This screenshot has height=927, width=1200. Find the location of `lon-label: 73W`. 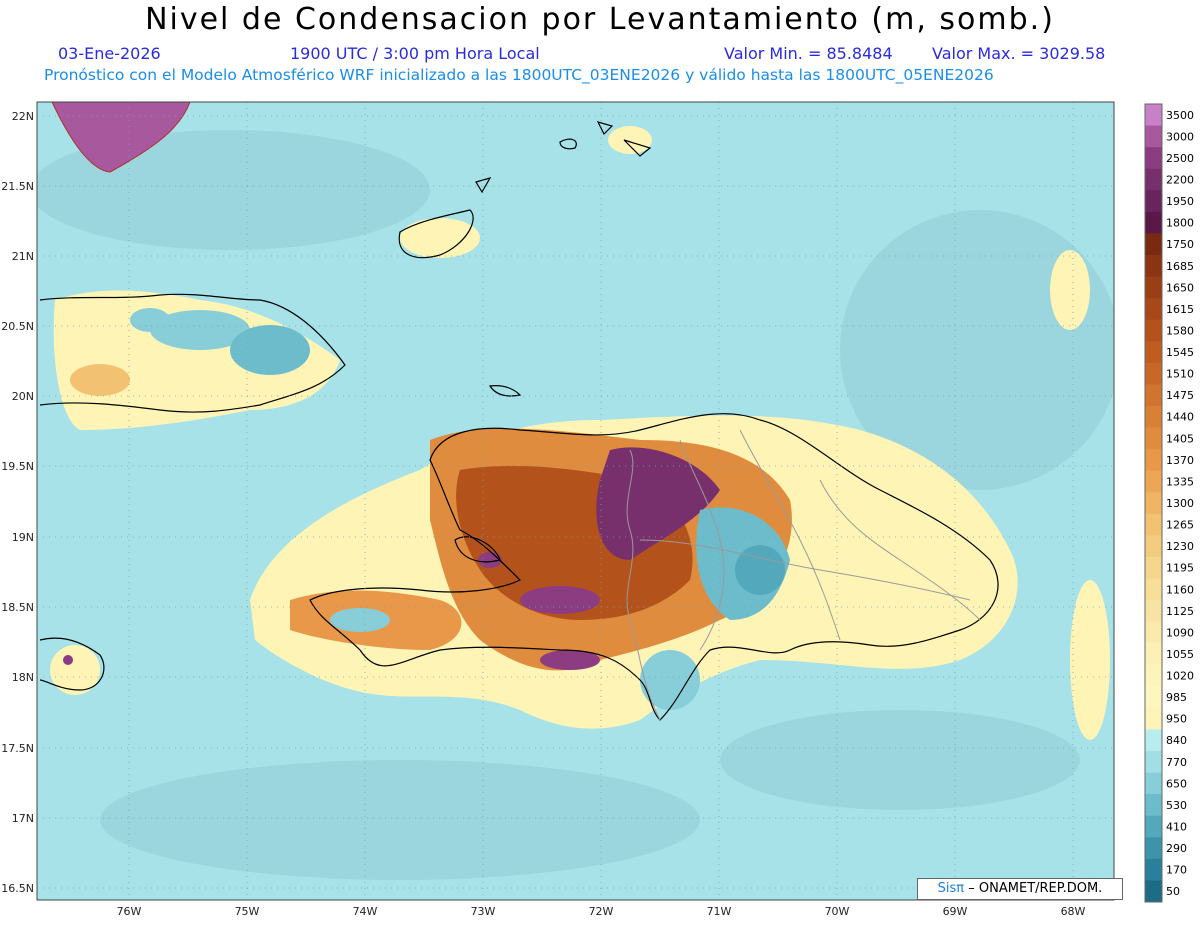

lon-label: 73W is located at coordinates (483, 911).